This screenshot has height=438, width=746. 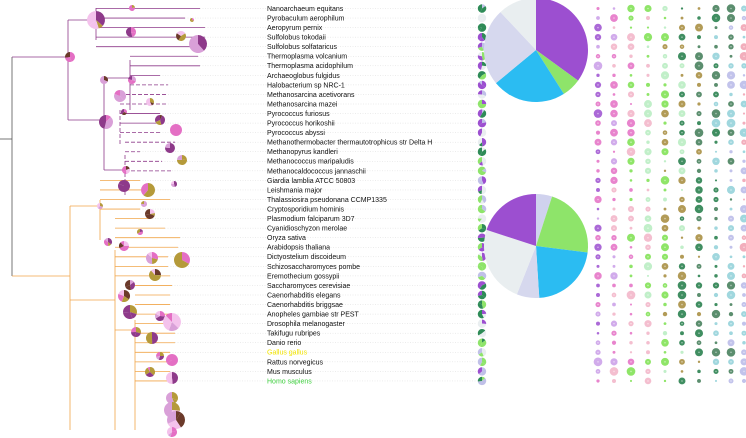 I want to click on species-label: Eremothecium gossypii, so click(x=303, y=276).